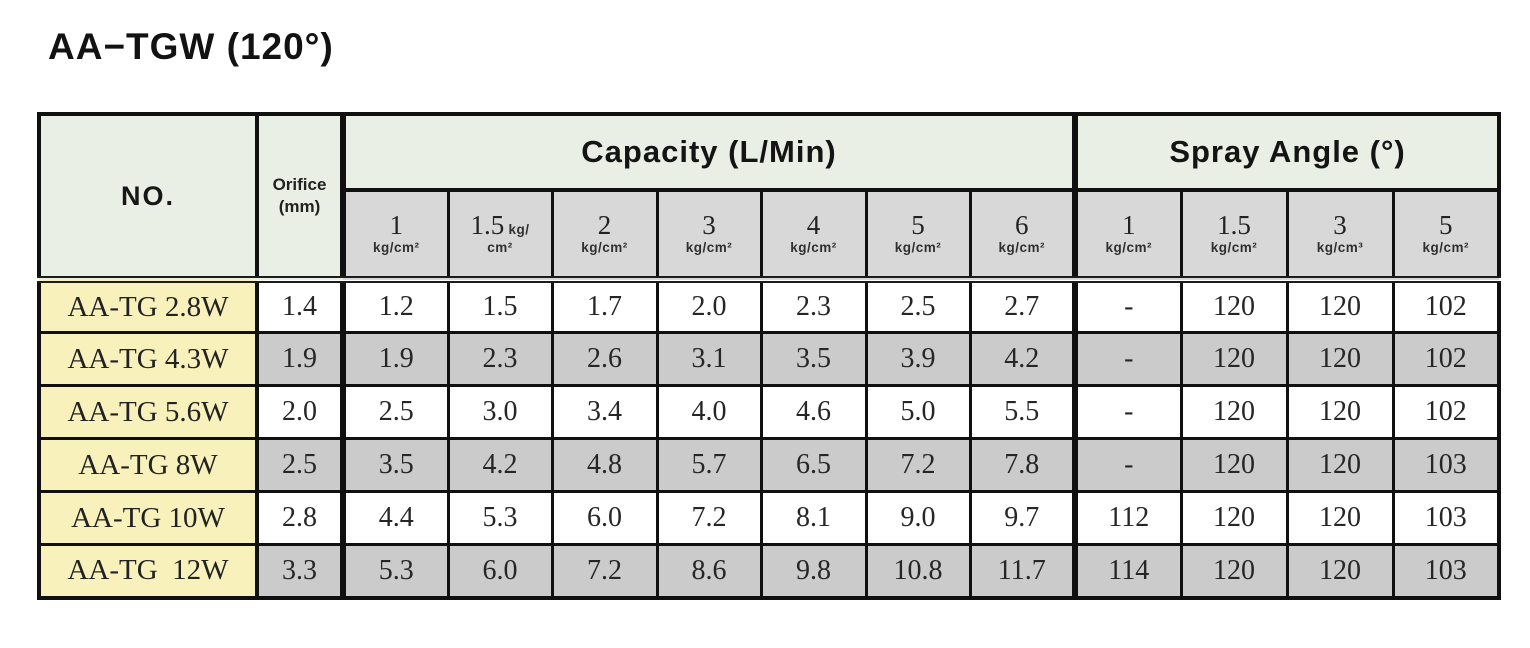  What do you see at coordinates (148, 306) in the screenshot?
I see `row-name-cell: AA-TG 2.8W` at bounding box center [148, 306].